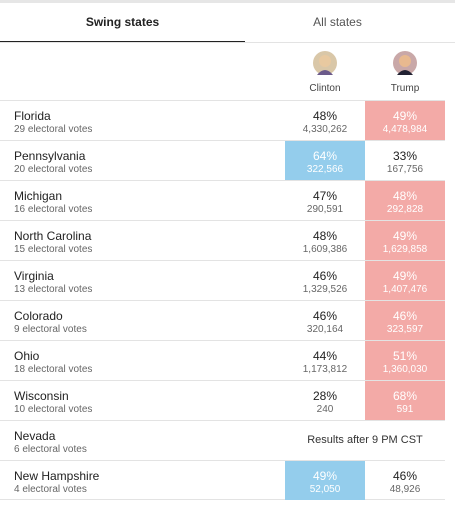 The image size is (455, 512). Describe the element at coordinates (53, 129) in the screenshot. I see `electoral-votes: 29 electoral votes` at that location.